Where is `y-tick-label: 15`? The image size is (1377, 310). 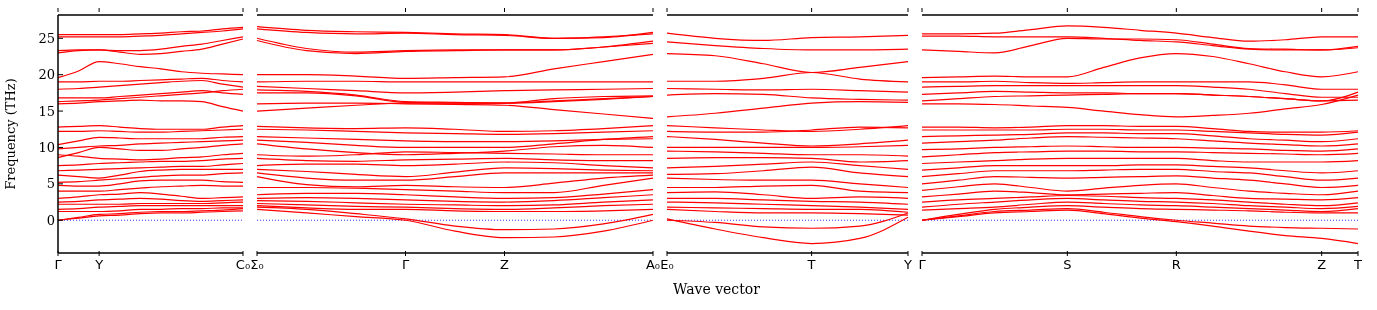
y-tick-label: 15 is located at coordinates (46, 111).